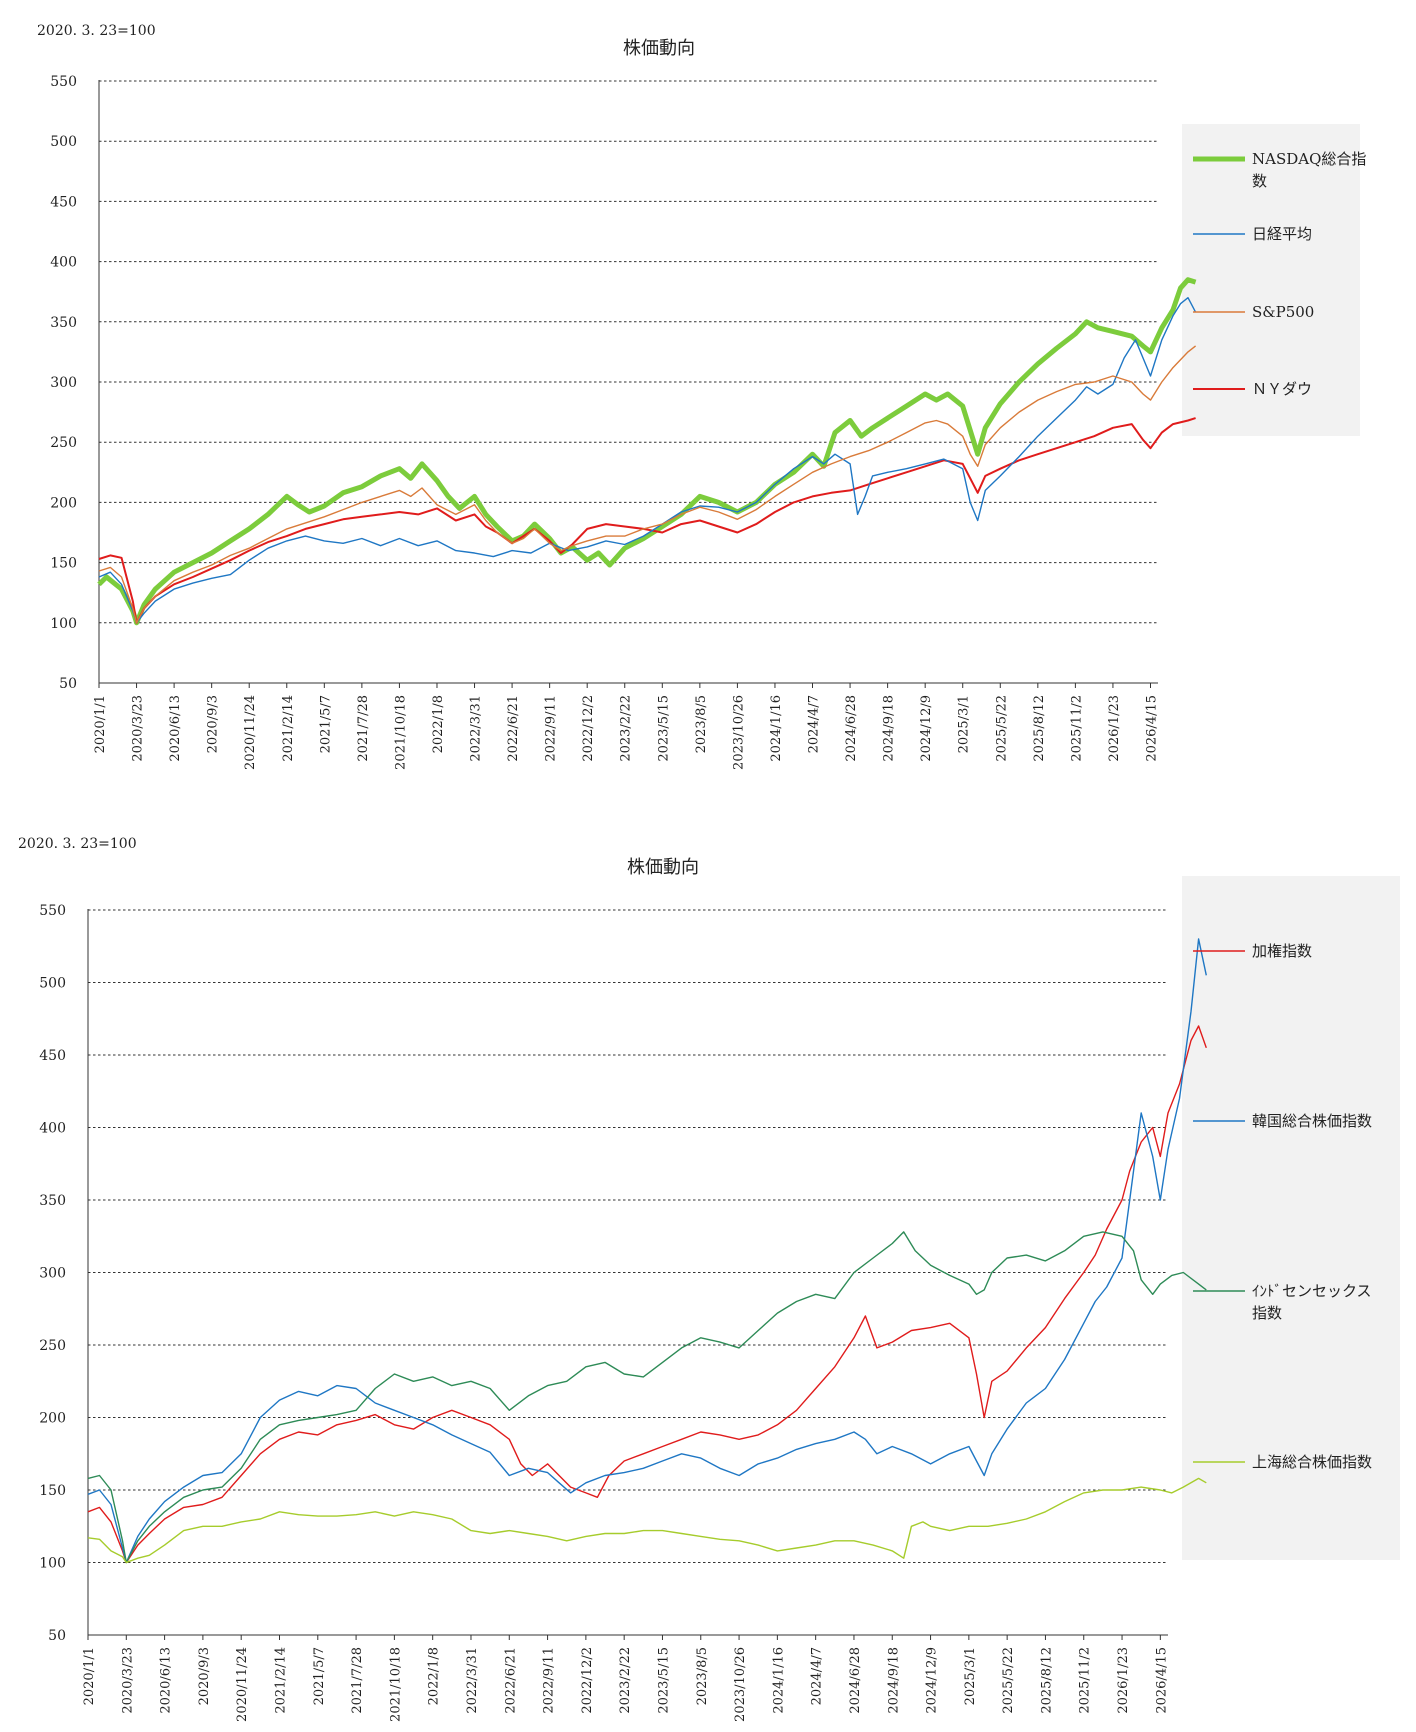 This screenshot has width=1416, height=1732. I want to click on x-tick-label: 2024/4/7, so click(817, 1676).